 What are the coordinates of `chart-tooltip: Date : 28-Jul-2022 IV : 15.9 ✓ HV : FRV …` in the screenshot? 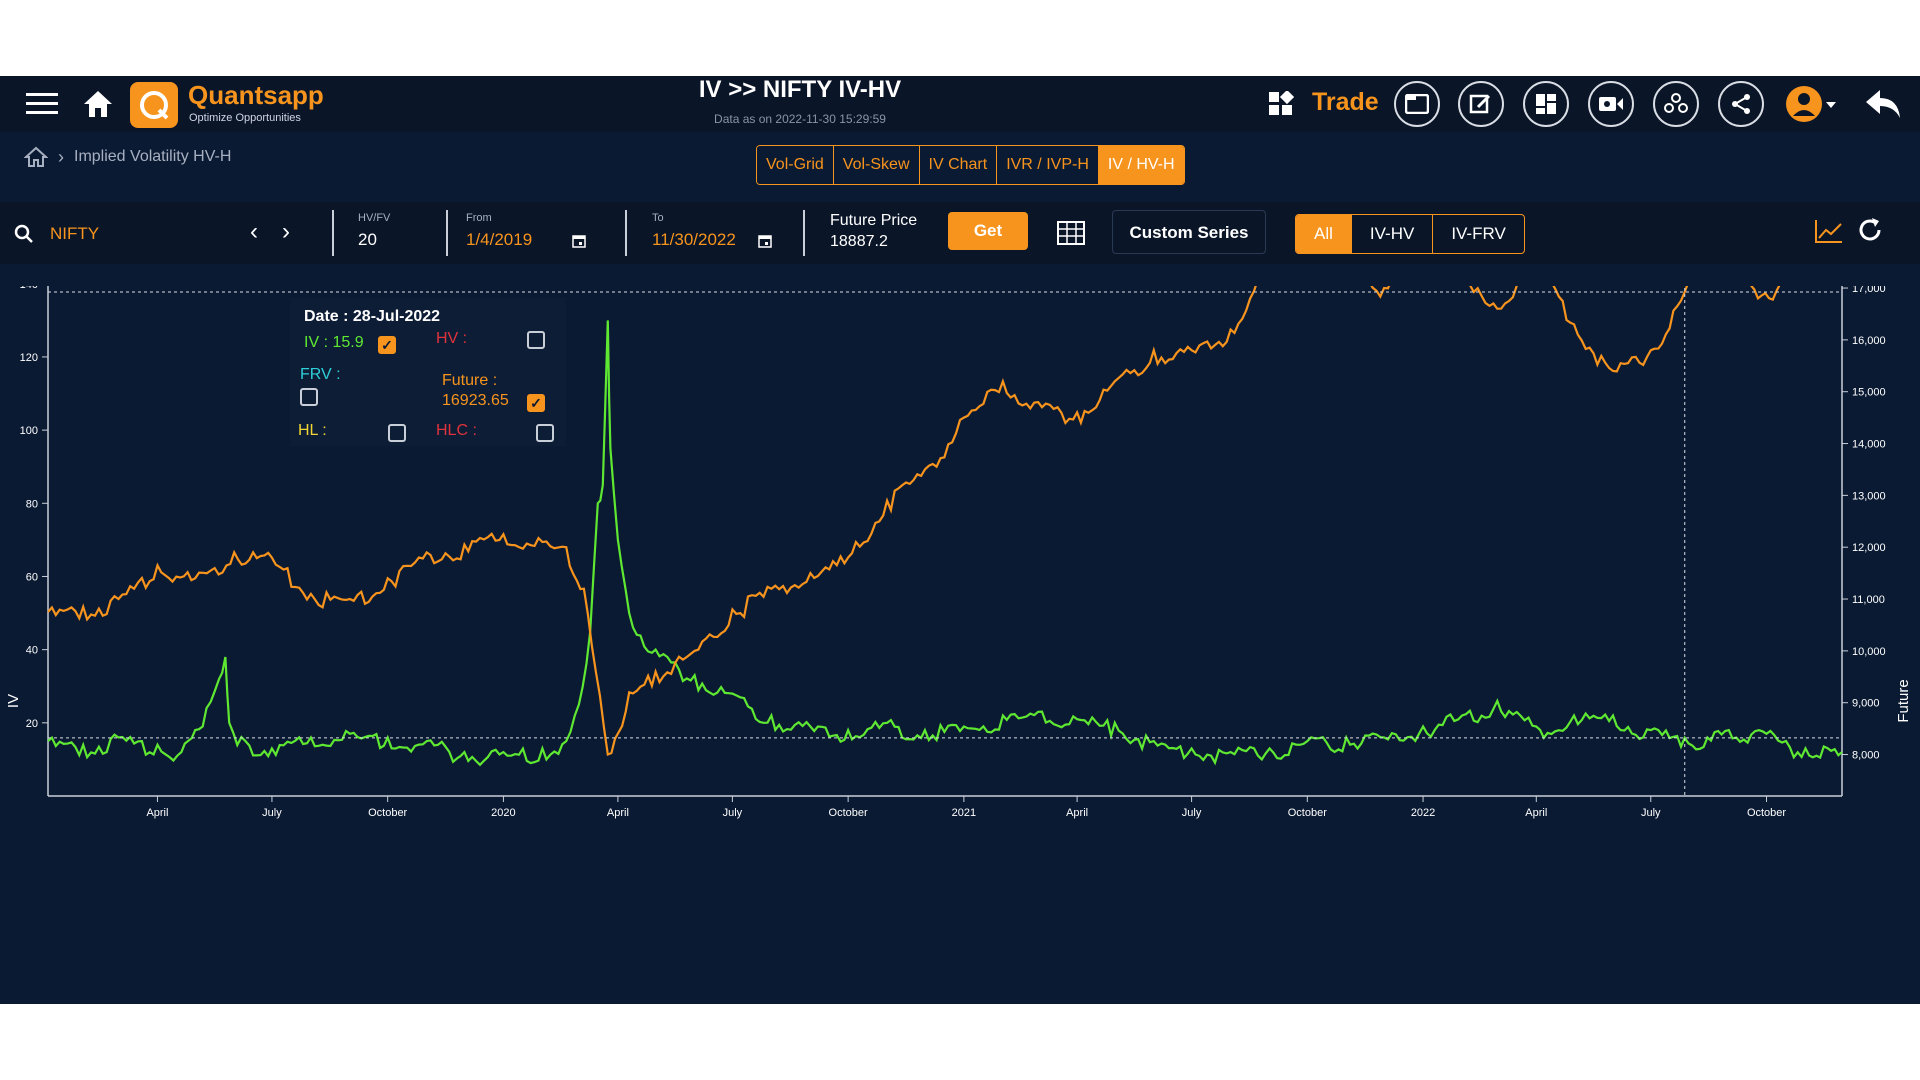 It's located at (428, 372).